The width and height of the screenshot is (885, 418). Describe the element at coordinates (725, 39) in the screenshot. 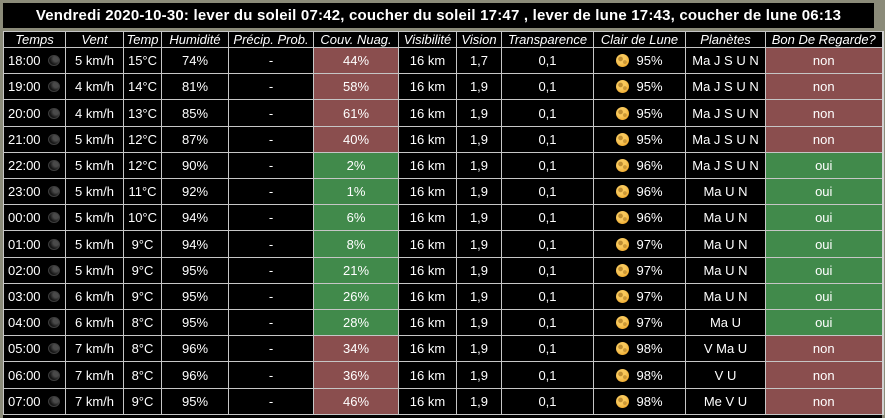

I see `column-header-10: Planètes` at that location.